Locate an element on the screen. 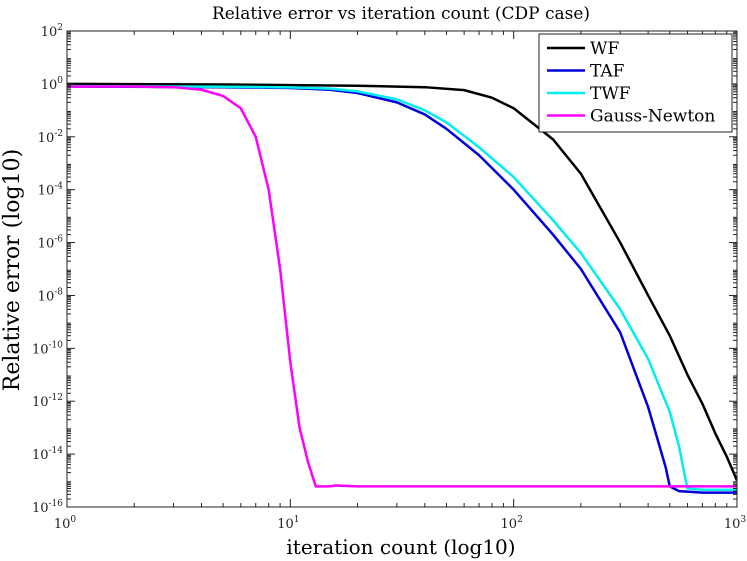 The height and width of the screenshot is (561, 747). x-axis-label: iteration count (log10) is located at coordinates (400, 547).